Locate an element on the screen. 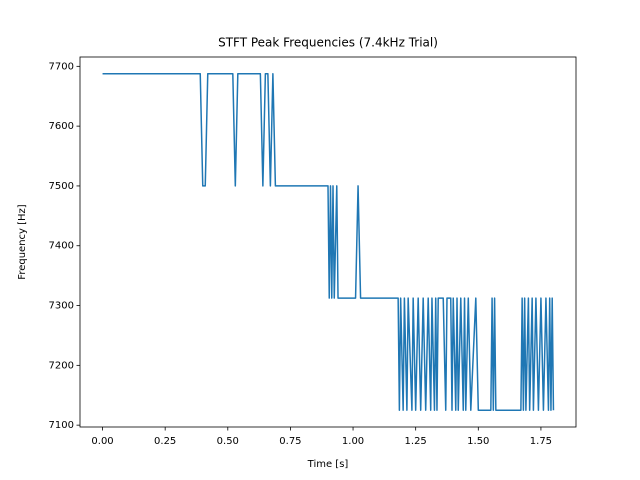 This screenshot has width=640, height=480. x-tick-label: 0.00 is located at coordinates (102, 441).